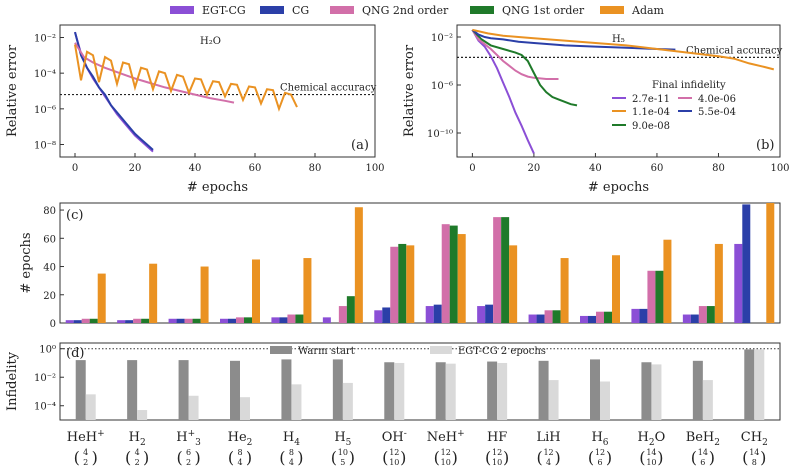 The width and height of the screenshot is (793, 473). I want to click on molecule-name: BeH2, so click(703, 439).